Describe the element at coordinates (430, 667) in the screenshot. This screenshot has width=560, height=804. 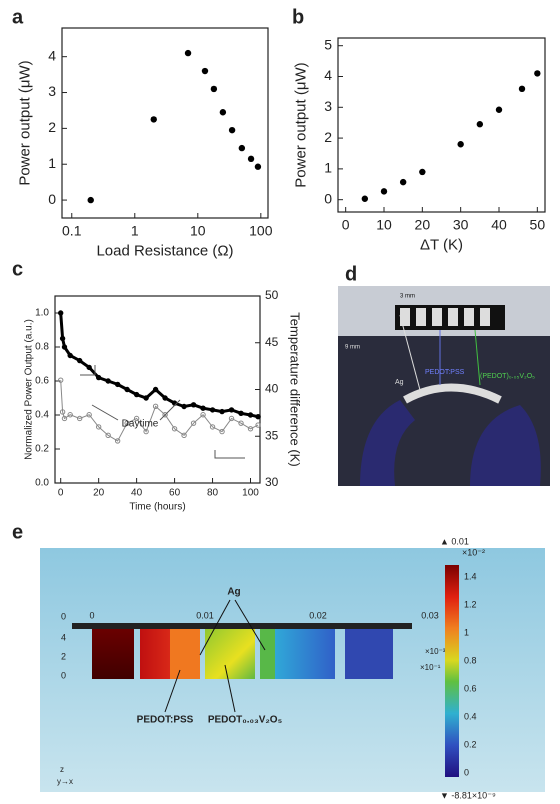
I see `multiplier: ×10⁻¹` at that location.